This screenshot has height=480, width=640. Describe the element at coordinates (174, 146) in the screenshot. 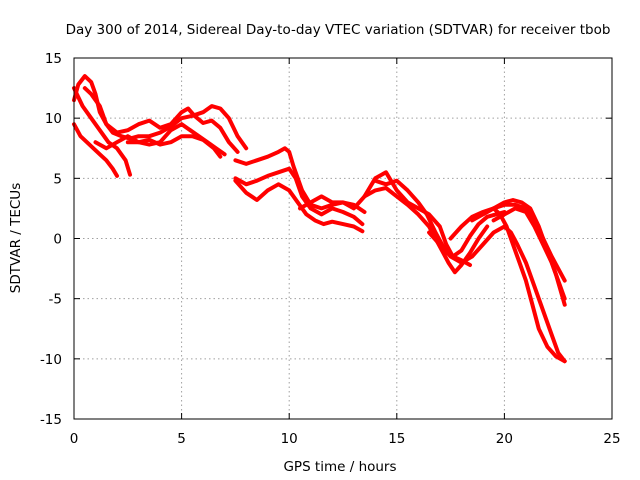

I see `series-line-arc-f` at that location.